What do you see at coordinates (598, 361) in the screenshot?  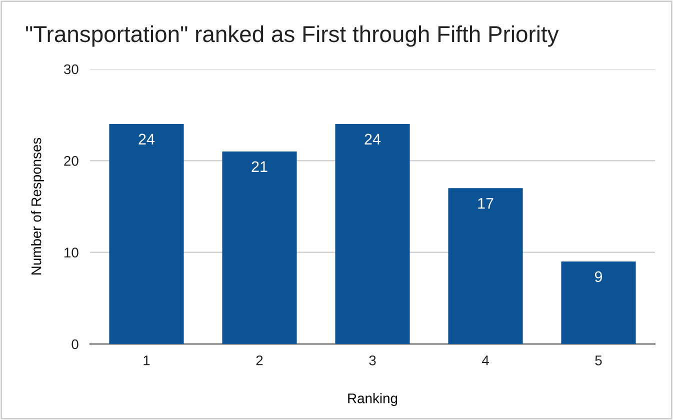 I see `x-tick-label: 5` at bounding box center [598, 361].